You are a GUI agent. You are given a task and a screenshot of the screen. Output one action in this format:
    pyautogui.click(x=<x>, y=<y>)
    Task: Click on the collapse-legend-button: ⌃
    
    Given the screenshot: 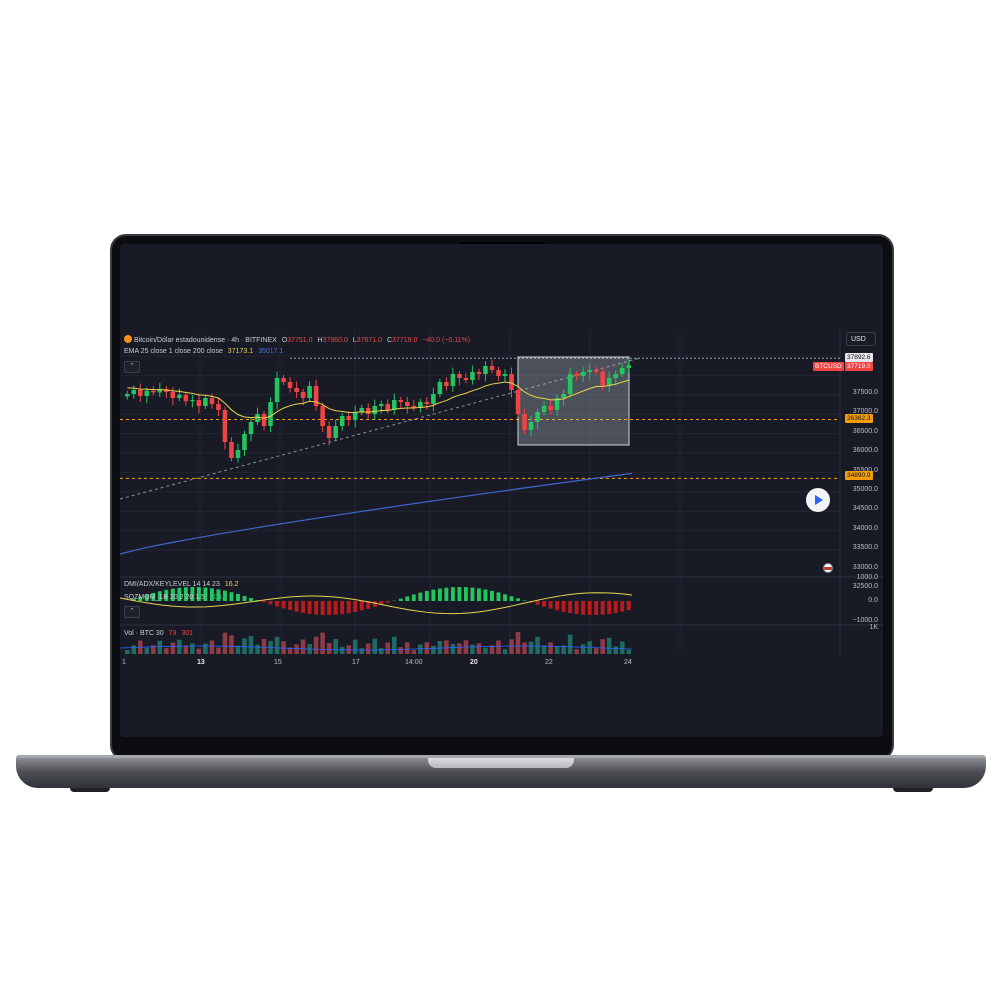 What is the action you would take?
    pyautogui.click(x=132, y=367)
    